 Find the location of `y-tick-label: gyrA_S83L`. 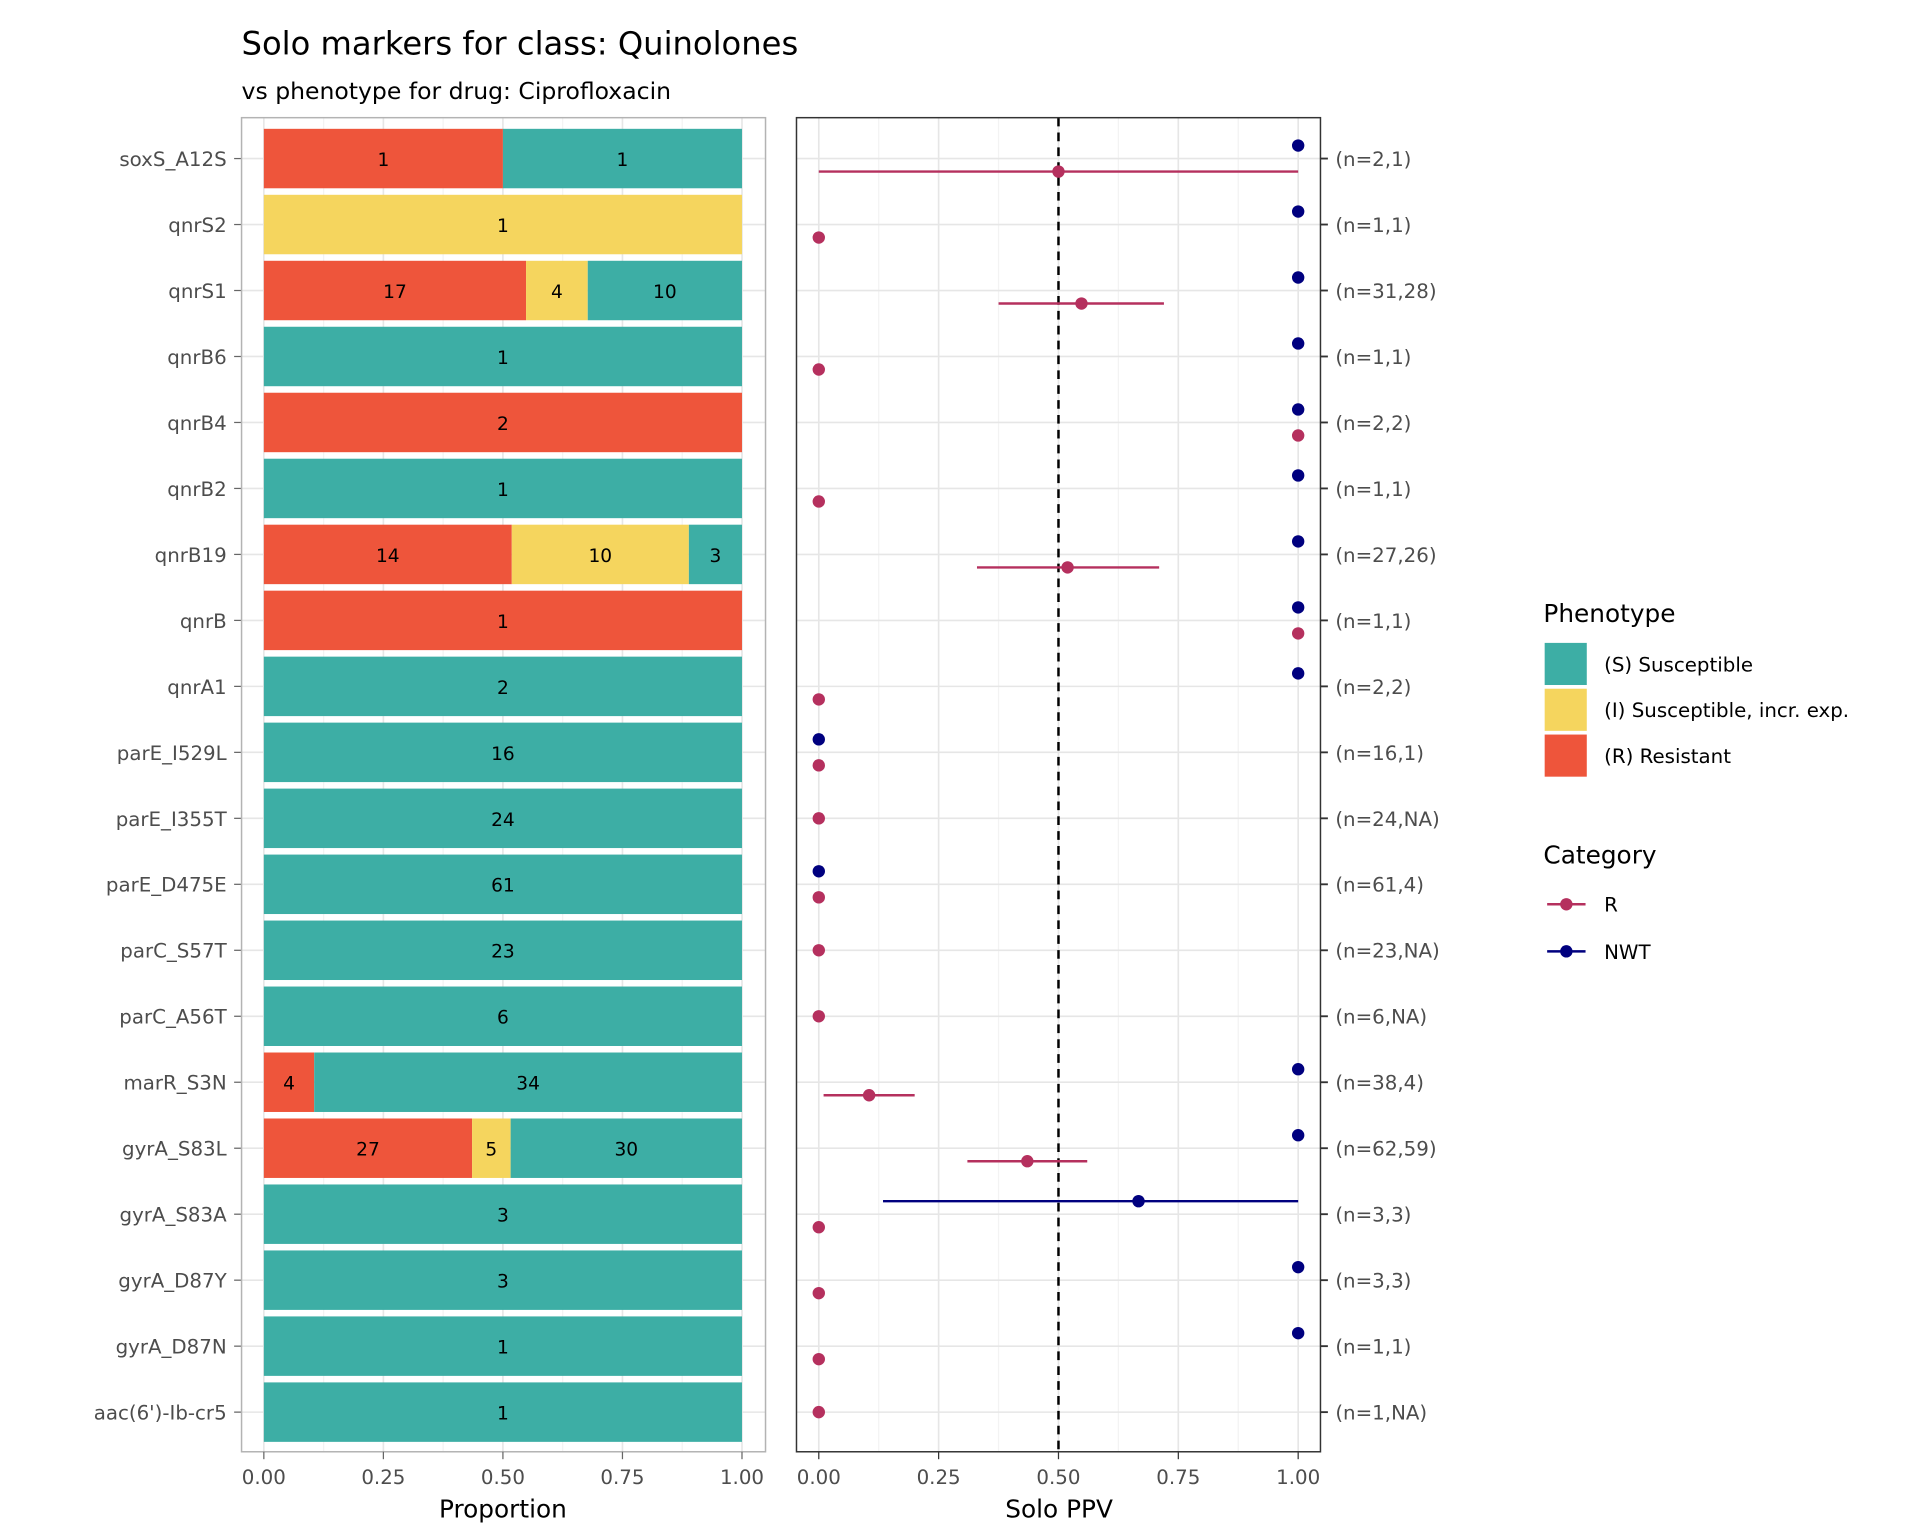

y-tick-label: gyrA_S83L is located at coordinates (174, 1149).